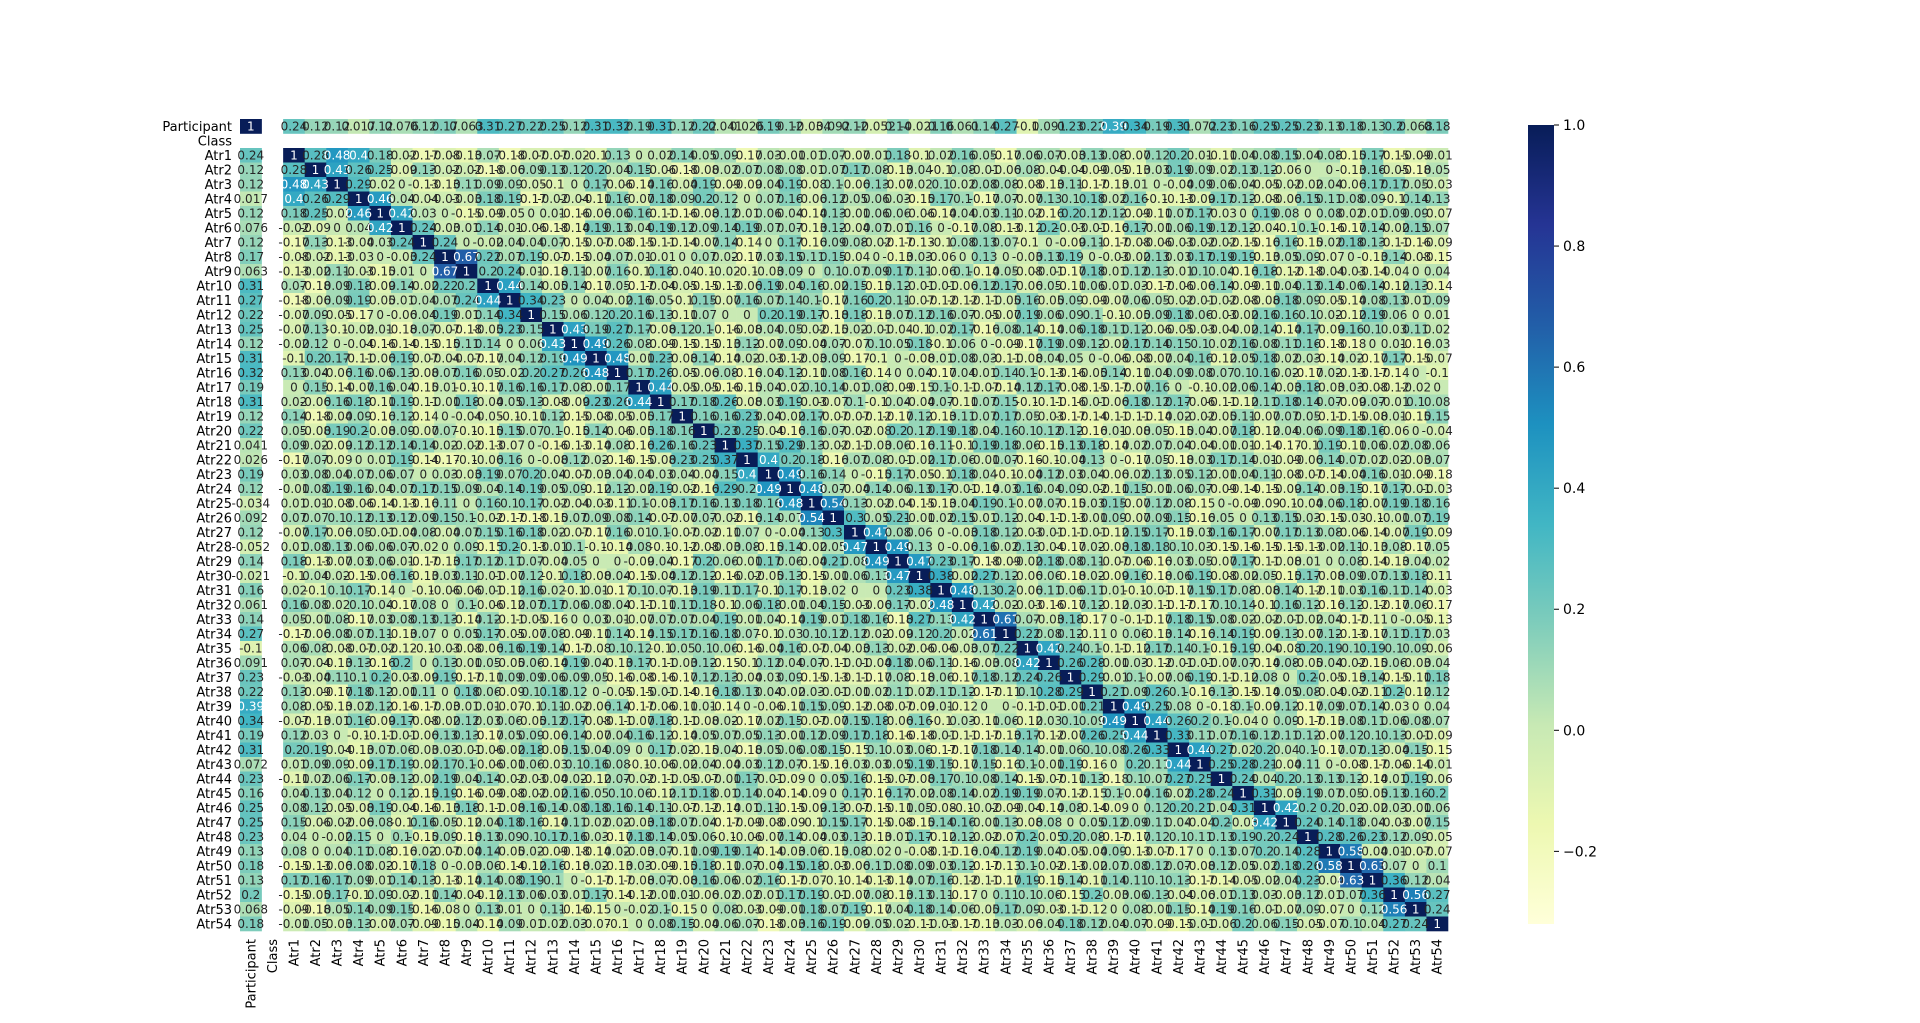  I want to click on heatmap-cell-value: -0.17, so click(617, 590).